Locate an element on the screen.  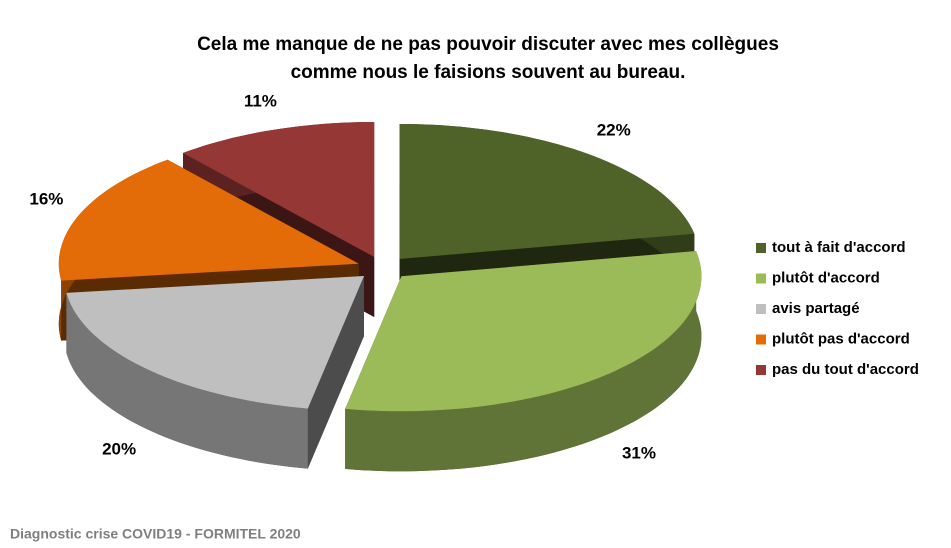
legend-label: pas du tout d'accord is located at coordinates (845, 369).